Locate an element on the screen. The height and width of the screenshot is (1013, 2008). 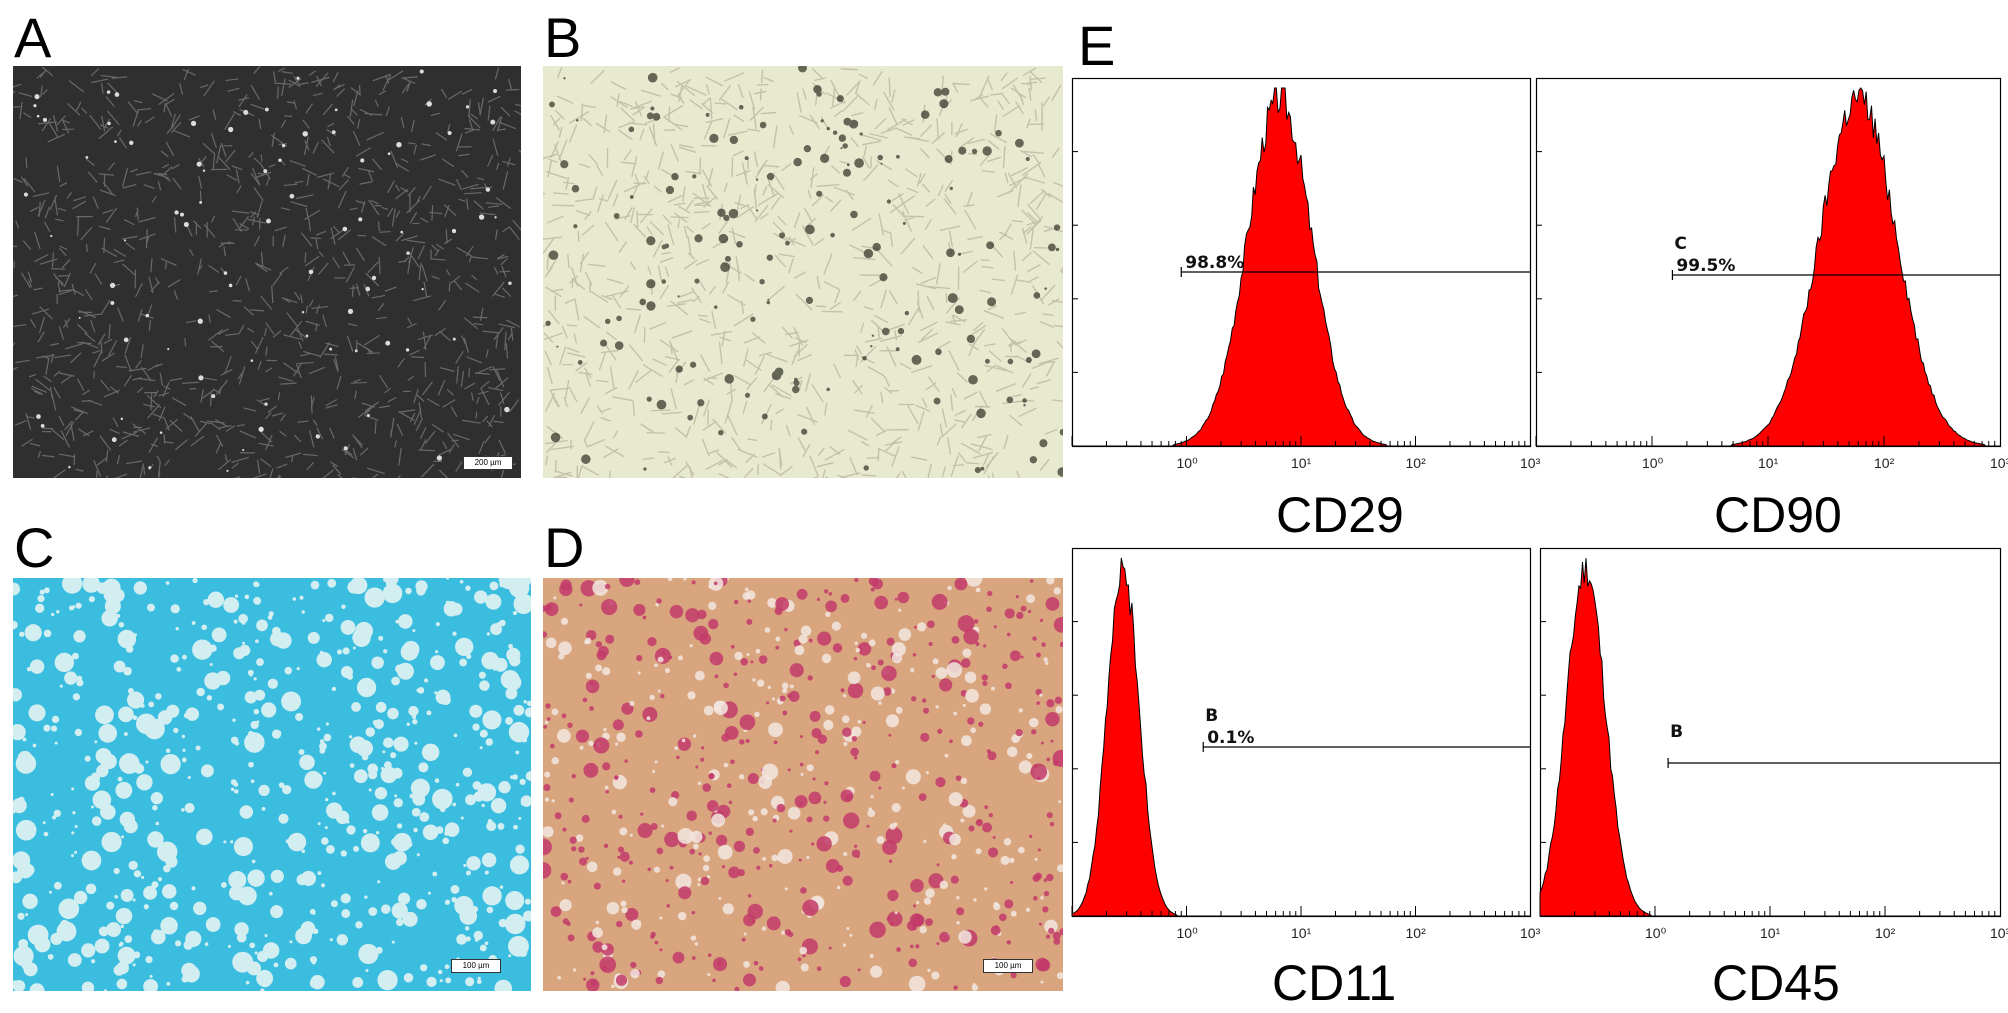
panel-label-b: B is located at coordinates (563, 37).